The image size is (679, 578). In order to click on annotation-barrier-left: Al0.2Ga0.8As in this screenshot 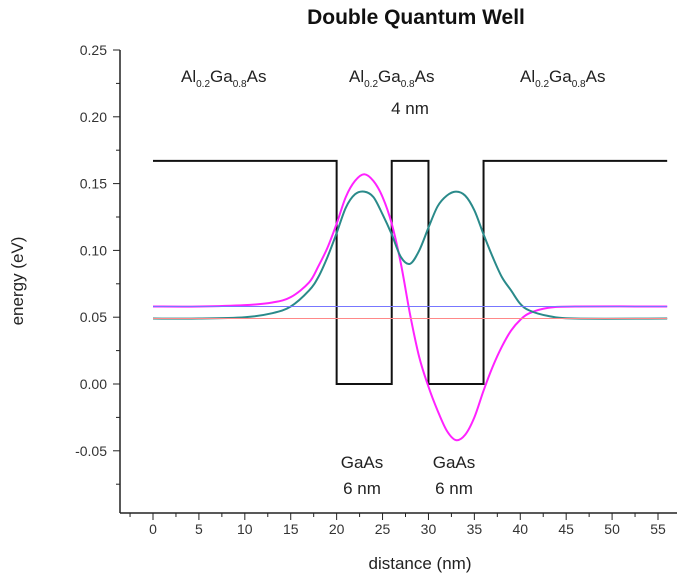, I will do `click(223, 78)`.